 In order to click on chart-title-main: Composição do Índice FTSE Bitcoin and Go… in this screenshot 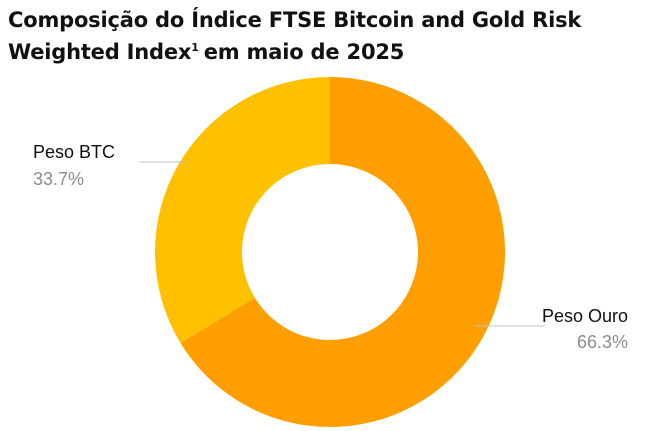, I will do `click(295, 36)`.